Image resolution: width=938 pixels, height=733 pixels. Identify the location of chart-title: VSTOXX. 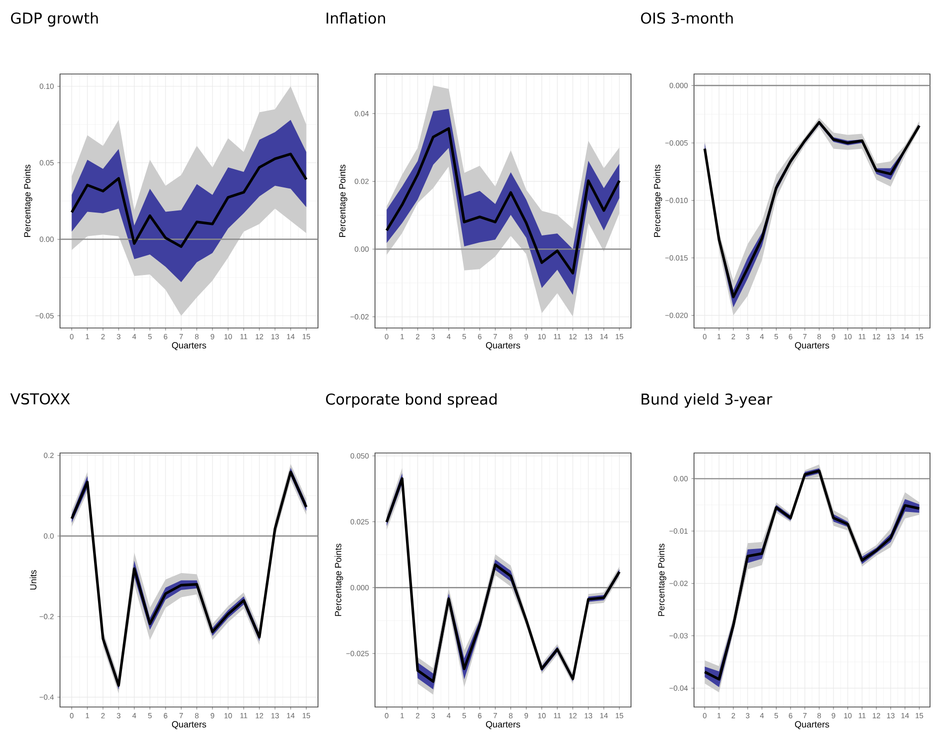
(40, 399).